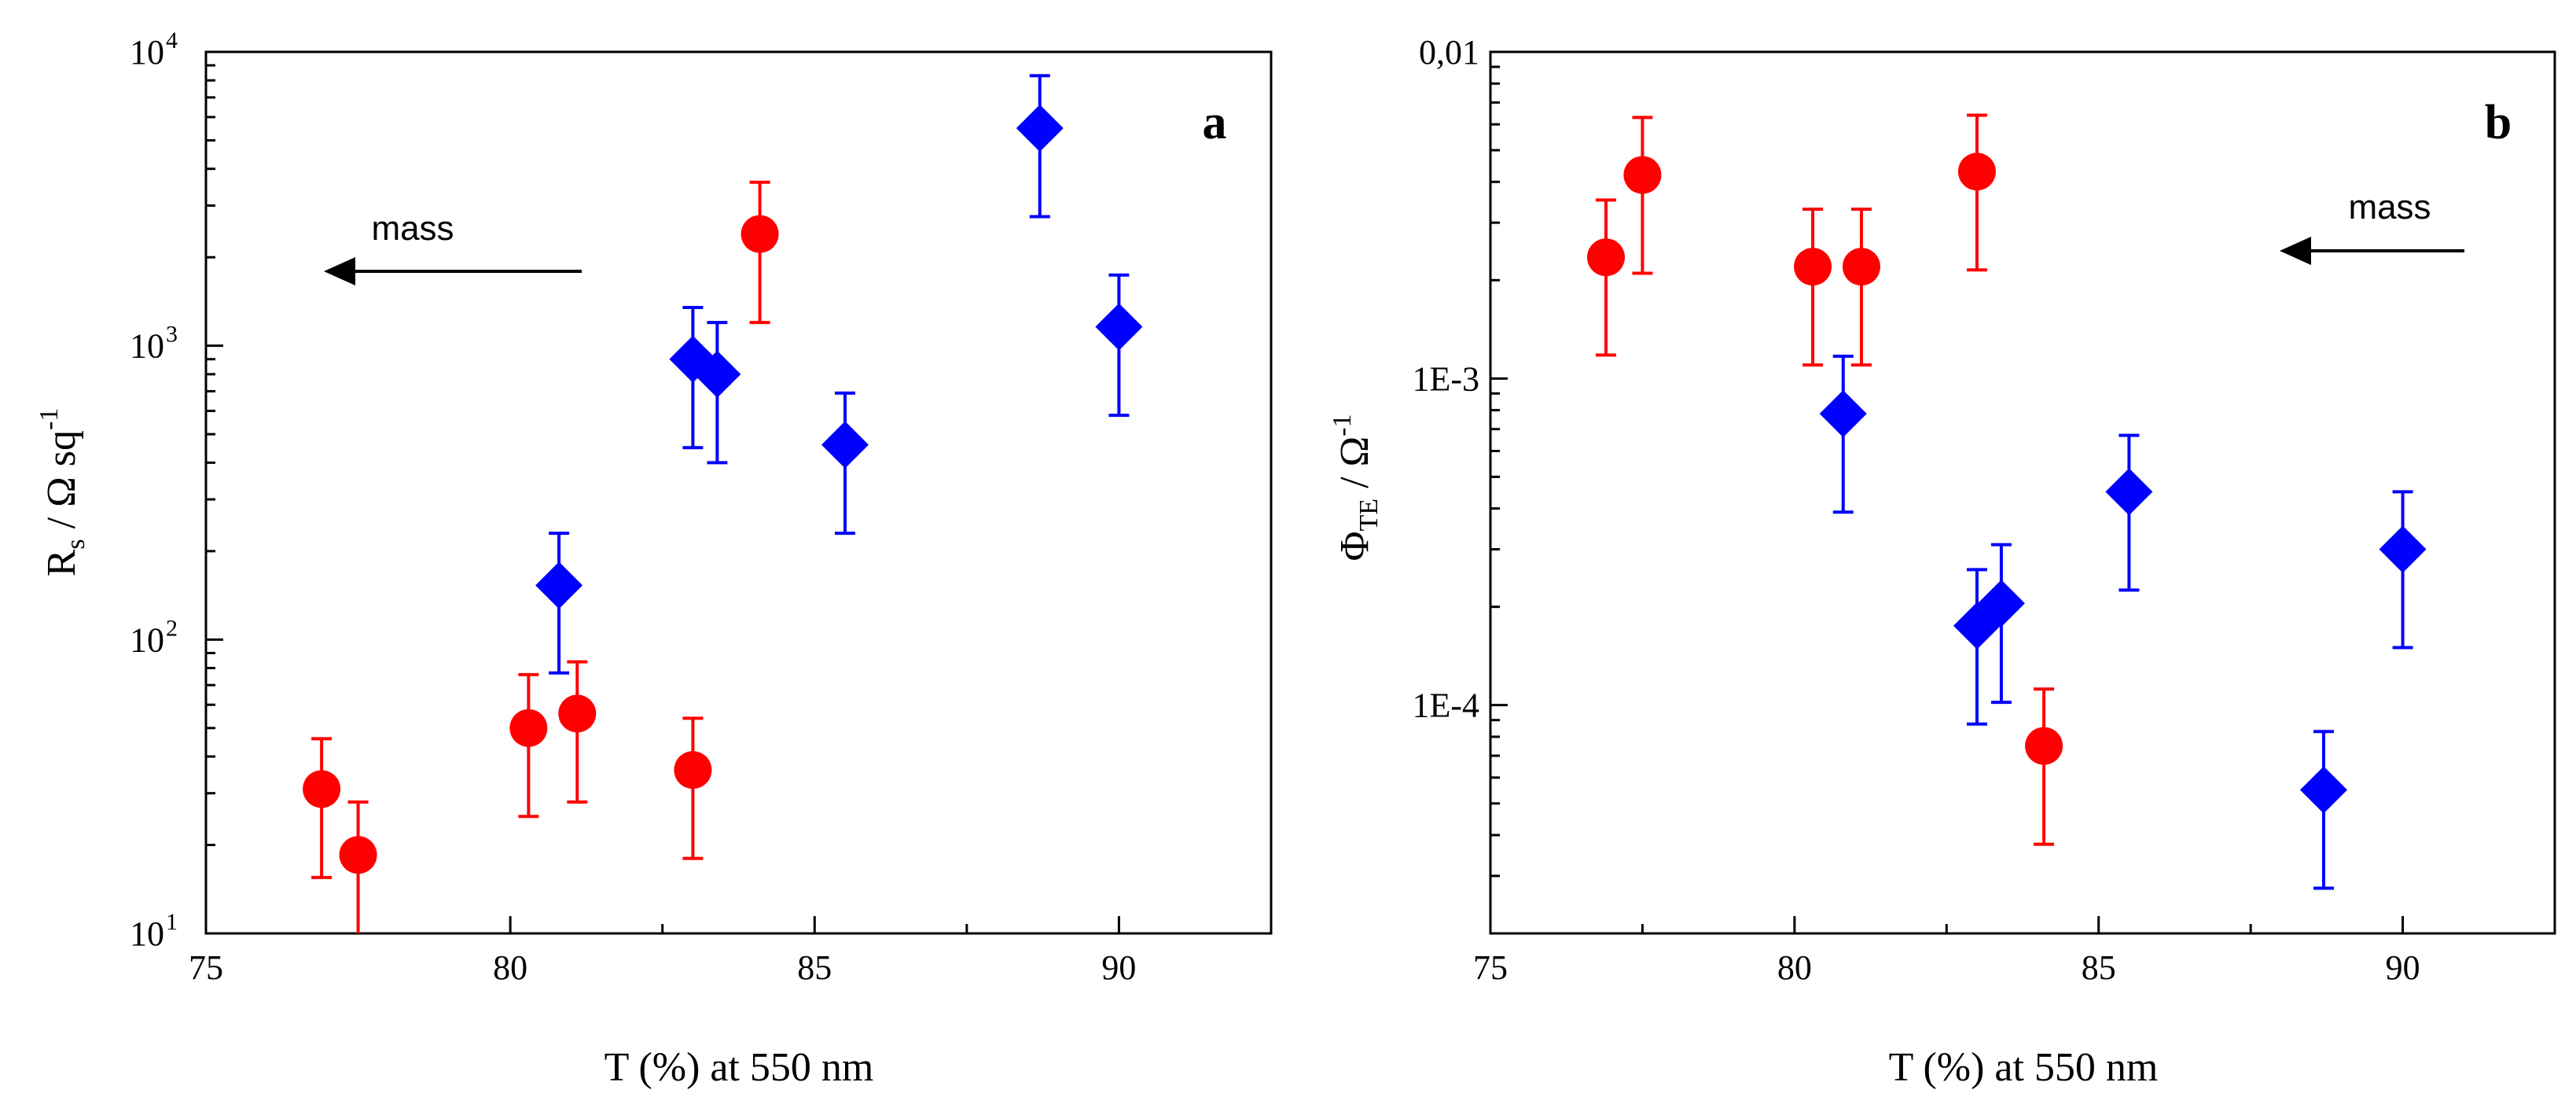  What do you see at coordinates (2498, 123) in the screenshot?
I see `panel-b-label: b` at bounding box center [2498, 123].